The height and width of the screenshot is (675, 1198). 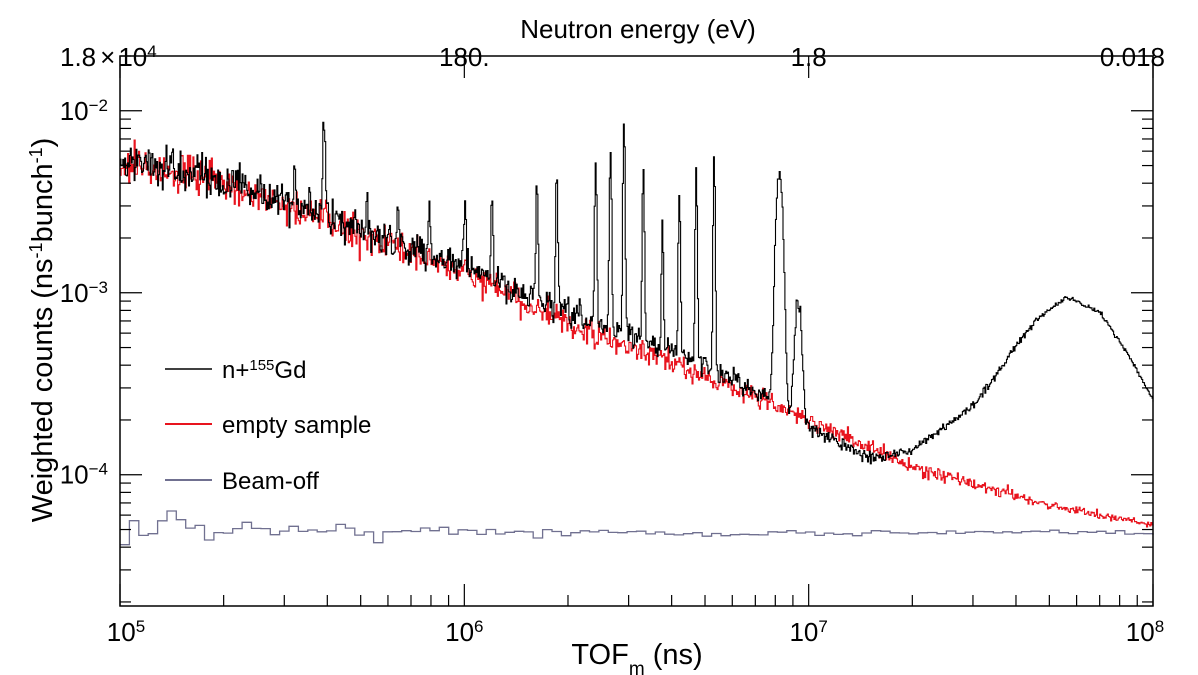 What do you see at coordinates (464, 57) in the screenshot?
I see `top-tick-label: 180.` at bounding box center [464, 57].